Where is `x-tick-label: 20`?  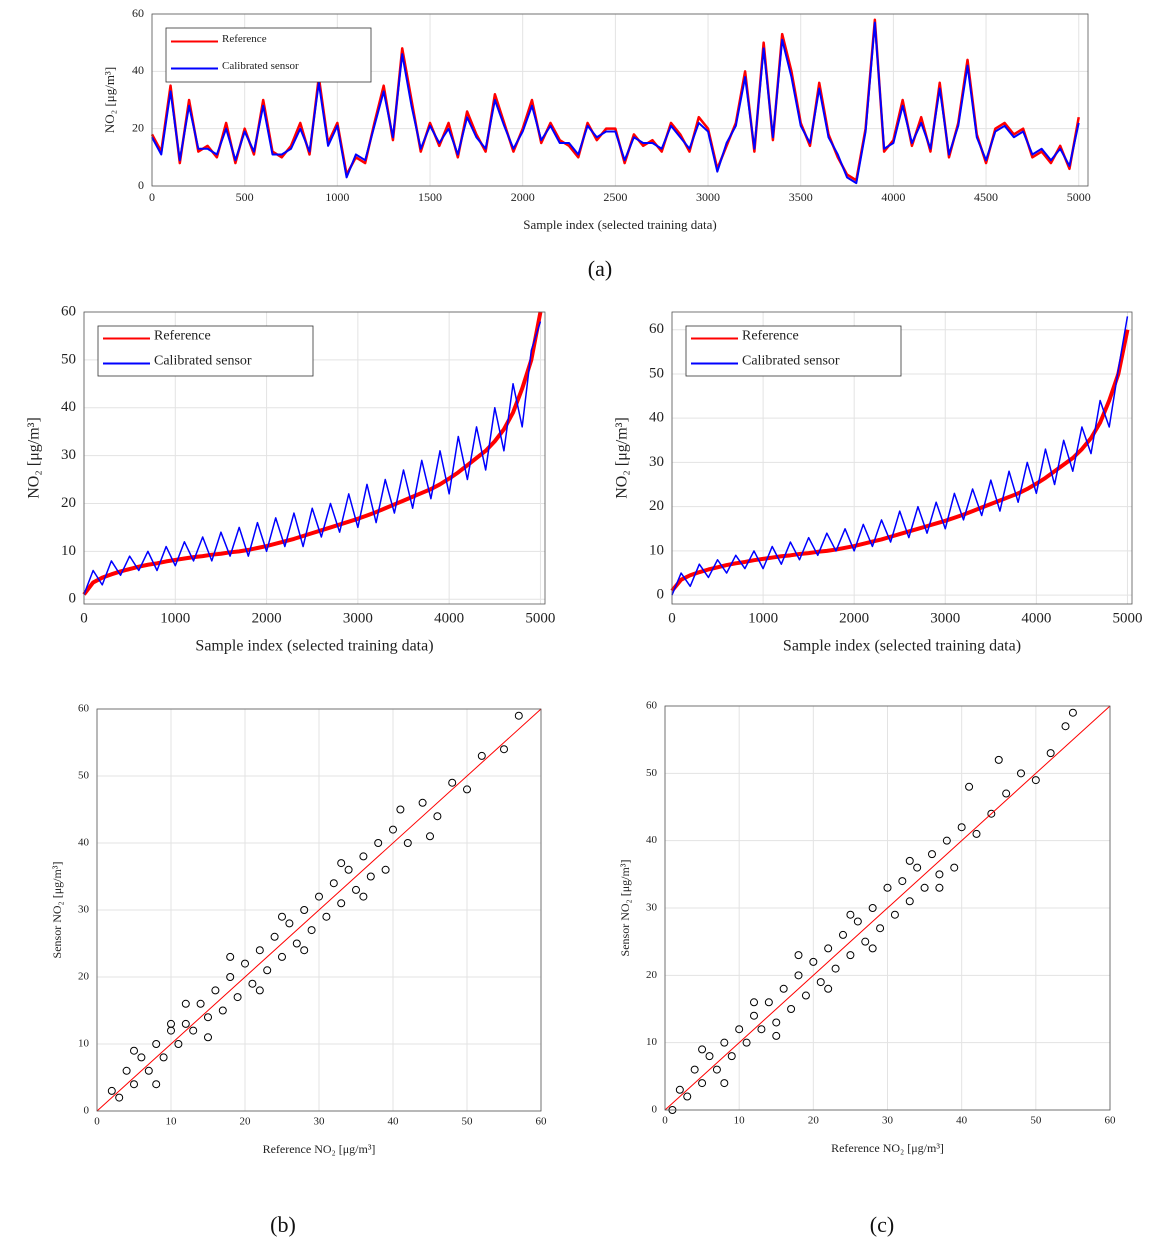
x-tick-label: 20 is located at coordinates (814, 1121).